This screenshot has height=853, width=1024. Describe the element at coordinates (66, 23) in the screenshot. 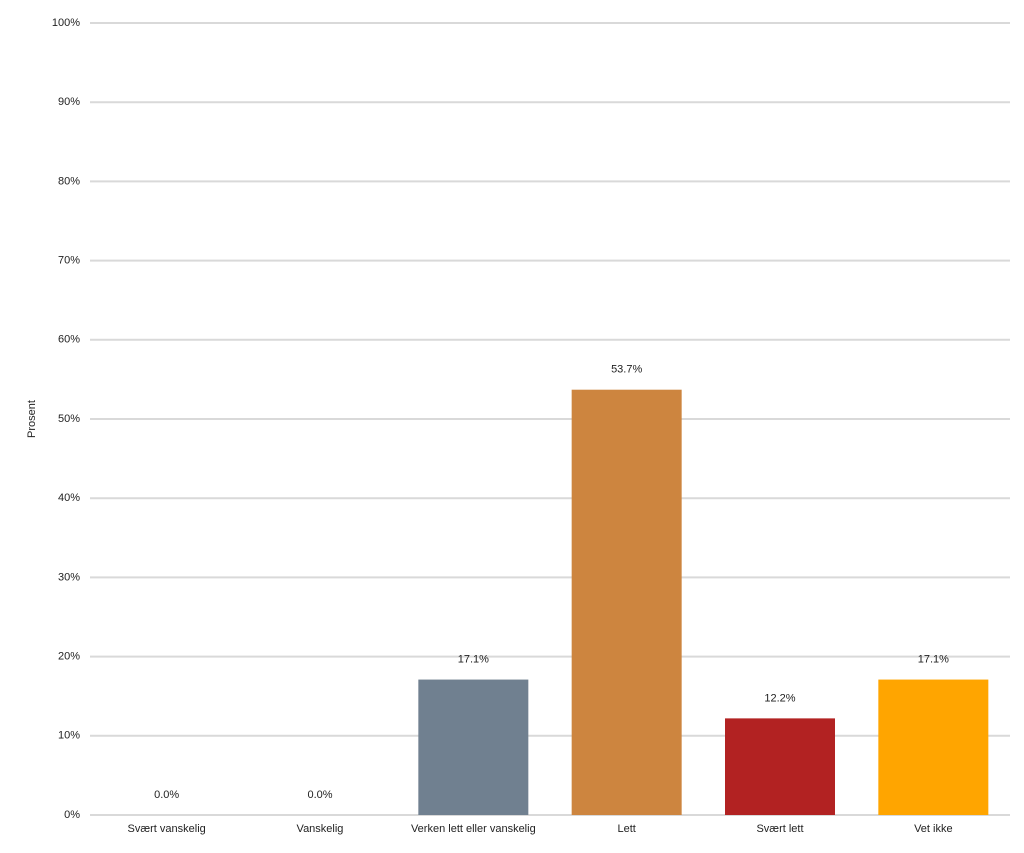

I see `y-tick-label: 100%` at that location.